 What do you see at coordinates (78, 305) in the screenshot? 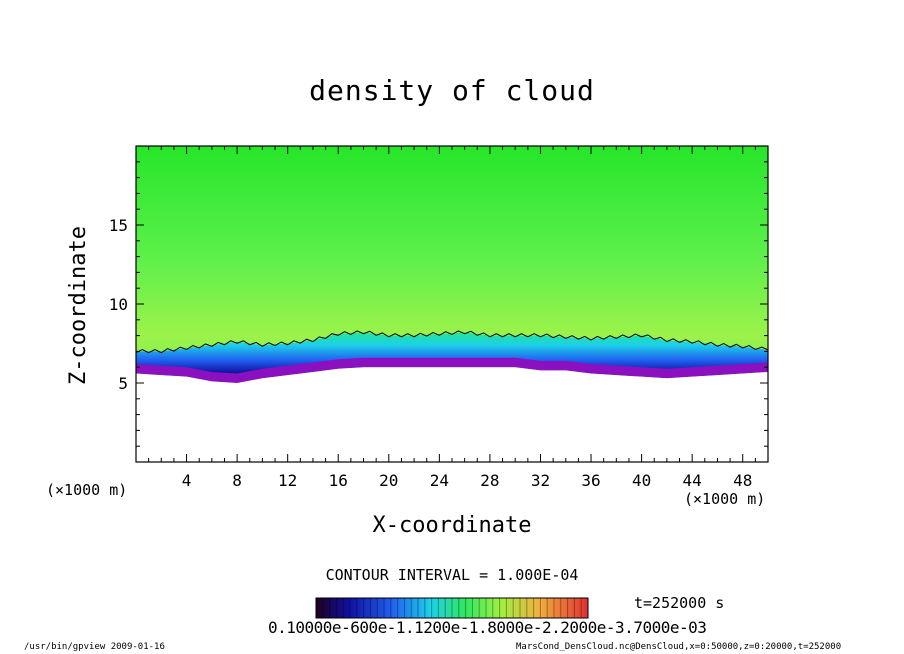
I see `y-axis-label: Z-coordinate` at bounding box center [78, 305].